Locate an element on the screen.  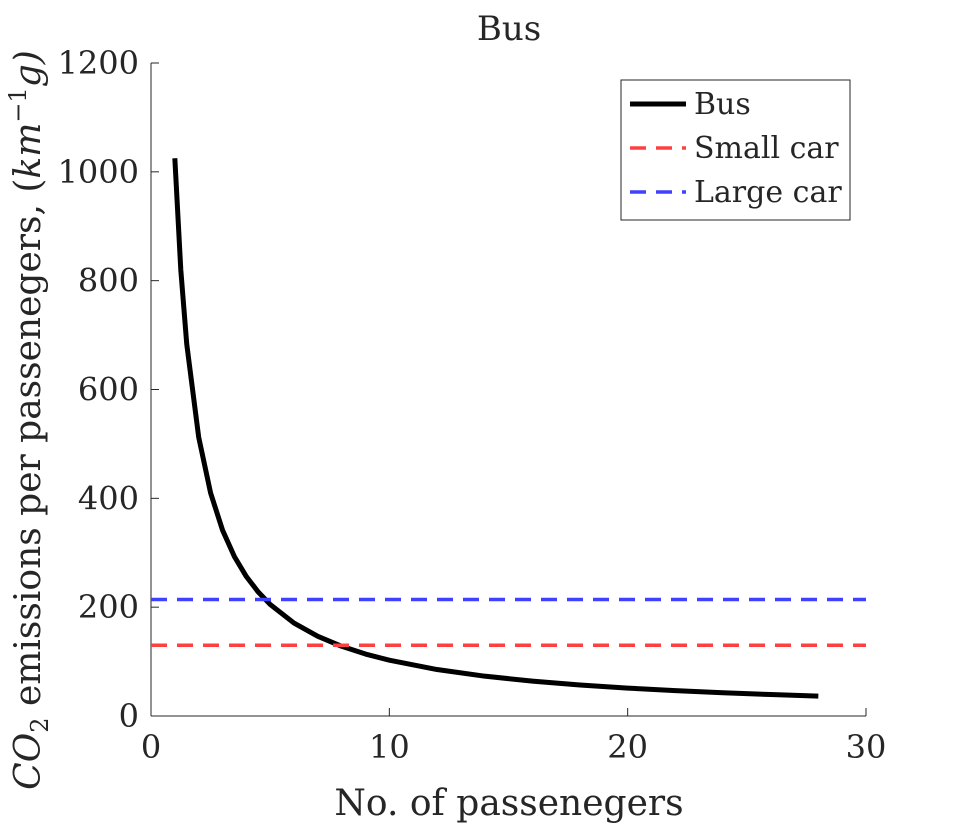
x-ticks: 0 10 20 30 is located at coordinates (514, 737).